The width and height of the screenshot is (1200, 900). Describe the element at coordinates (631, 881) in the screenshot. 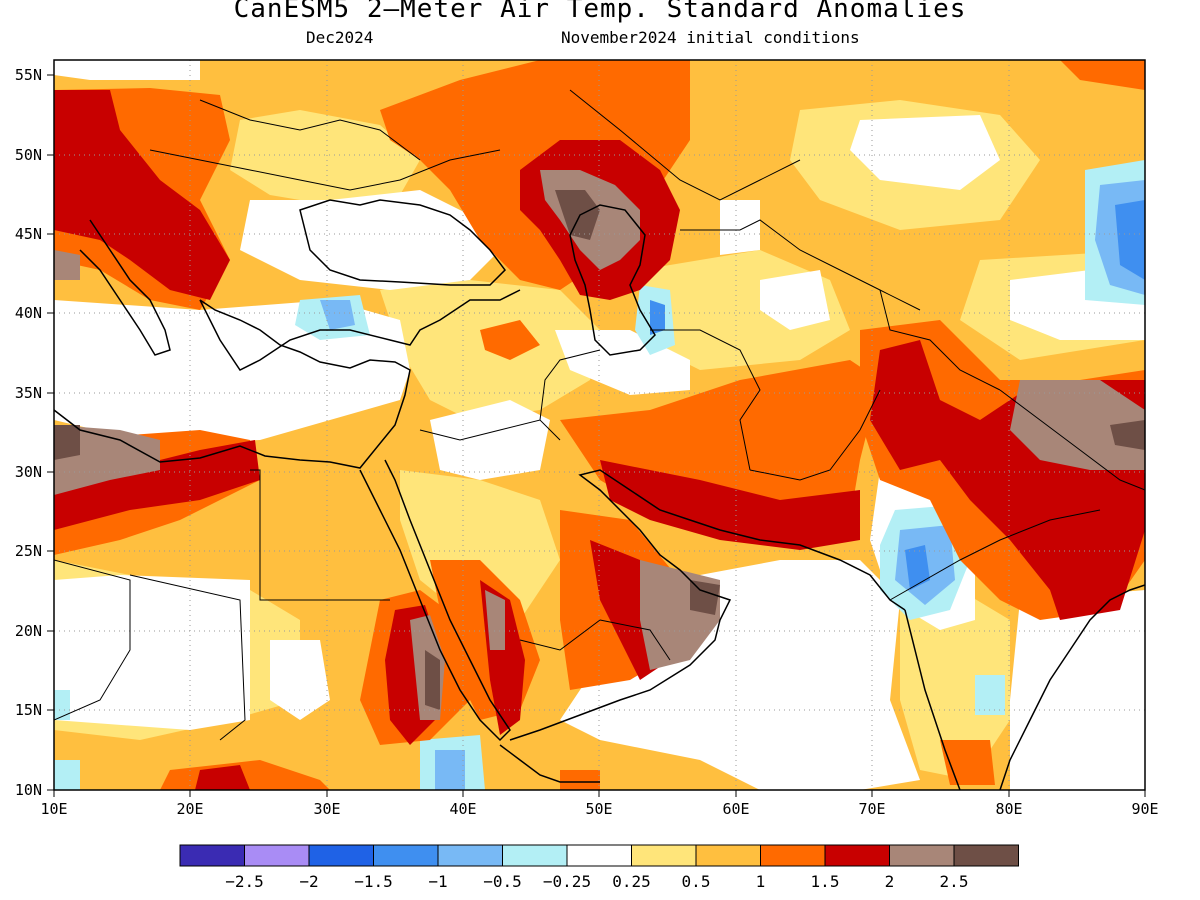

I see `colorbar-label: 0.25` at that location.